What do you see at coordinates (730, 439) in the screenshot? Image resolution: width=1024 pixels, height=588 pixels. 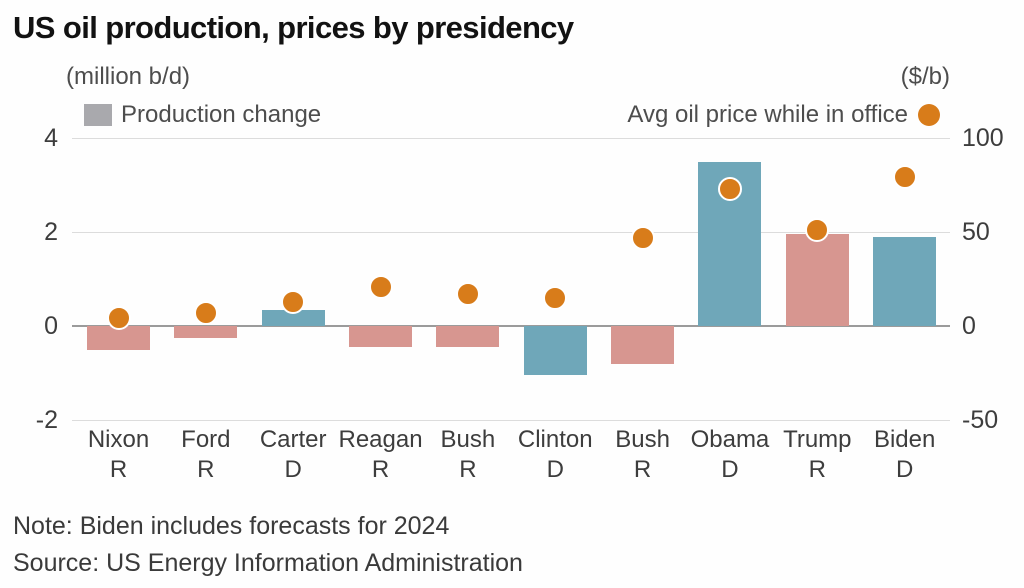 I see `x-label-obama-7: Obama` at bounding box center [730, 439].